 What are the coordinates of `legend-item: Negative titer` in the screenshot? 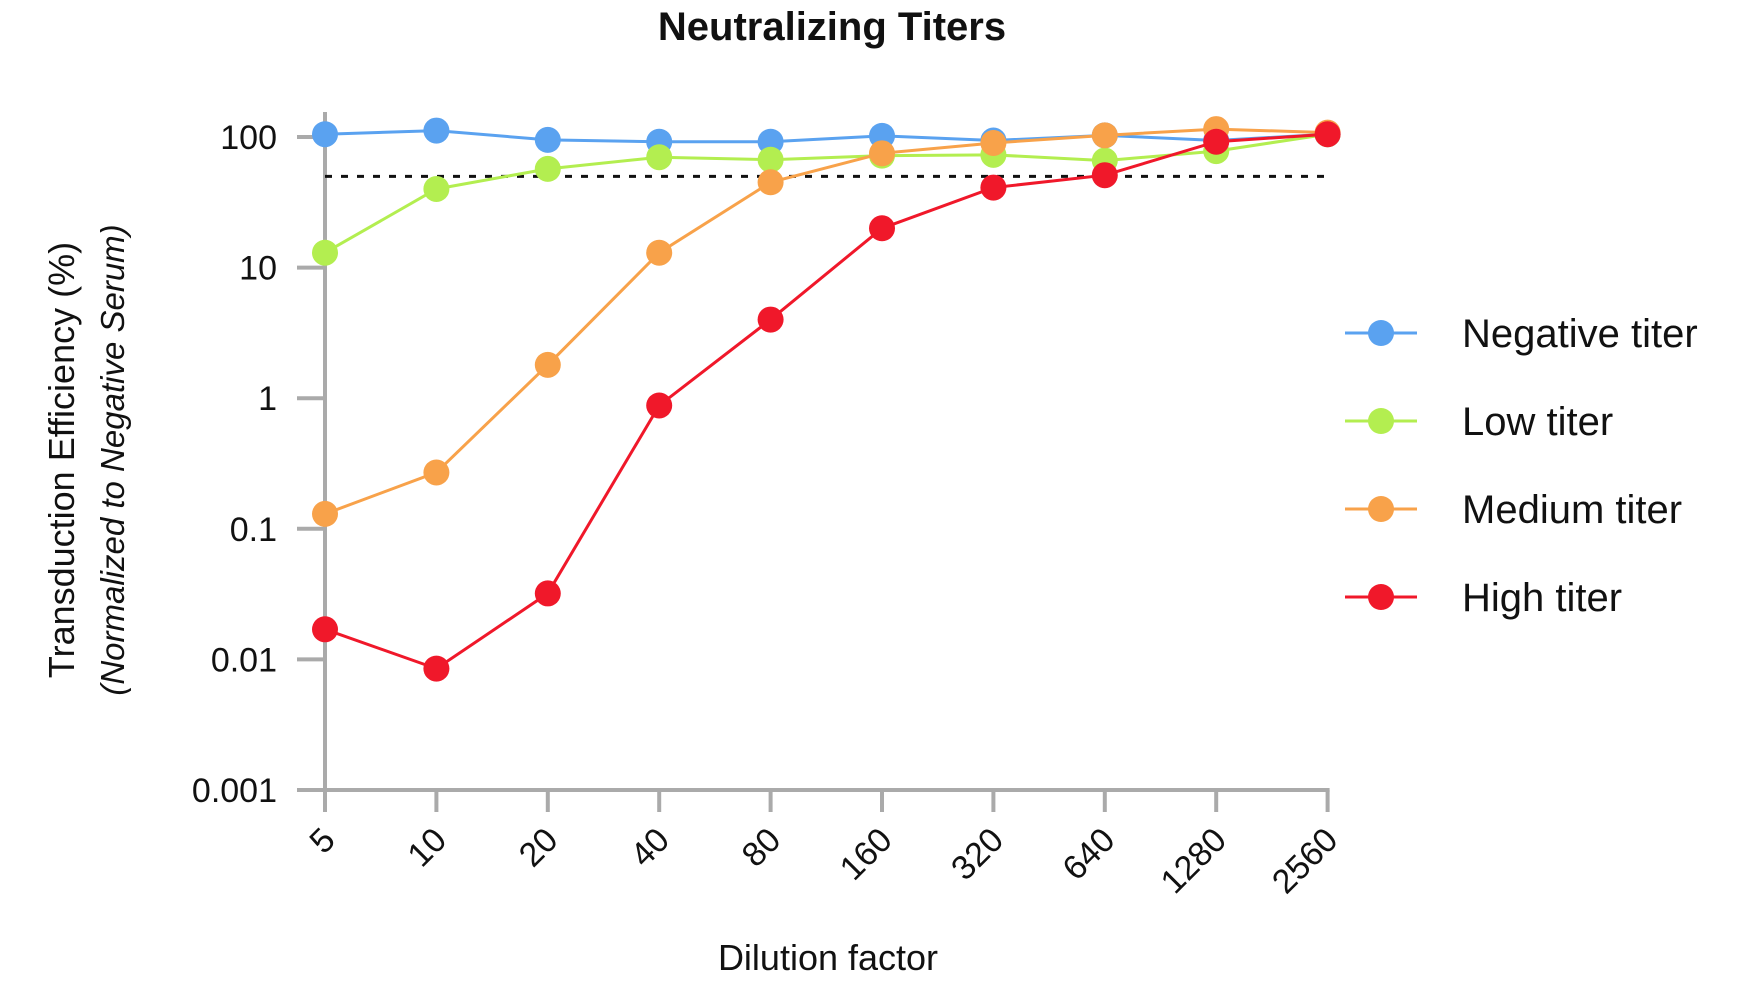 It's located at (1521, 334).